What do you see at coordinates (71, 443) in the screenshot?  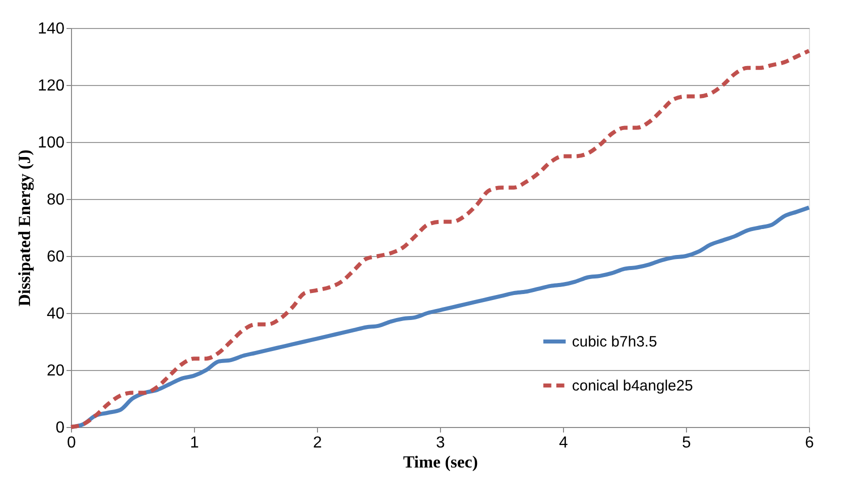 I see `x-tick-label: 0` at bounding box center [71, 443].